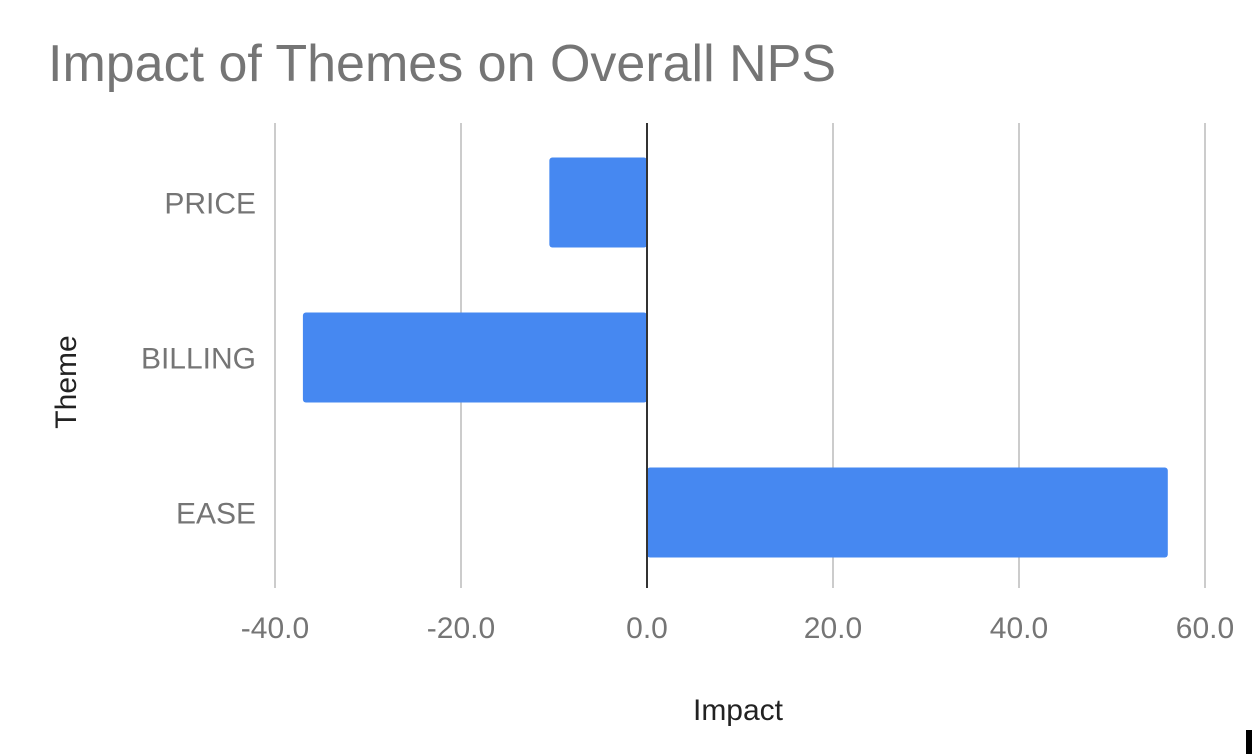 The width and height of the screenshot is (1252, 754). Describe the element at coordinates (442, 64) in the screenshot. I see `chart-title: Impact of Themes on Overall NPS` at that location.